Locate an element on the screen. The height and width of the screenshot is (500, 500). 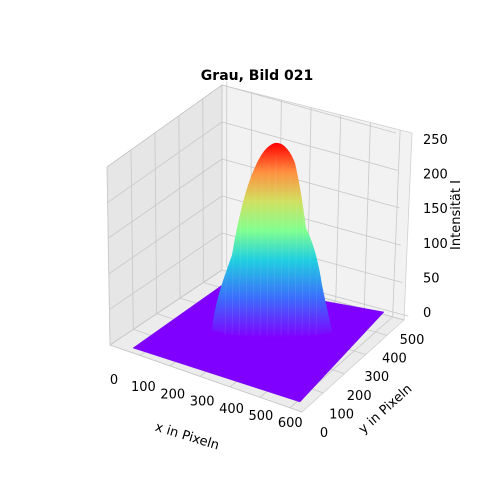
y-tick-label: 400 is located at coordinates (394, 359).